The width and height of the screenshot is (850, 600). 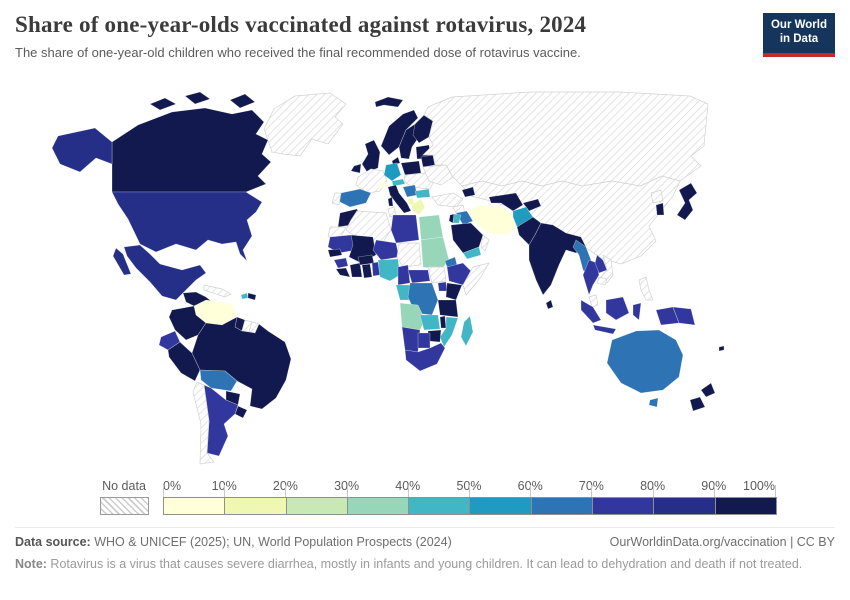 What do you see at coordinates (386, 250) in the screenshot?
I see `country-niger: Niger` at bounding box center [386, 250].